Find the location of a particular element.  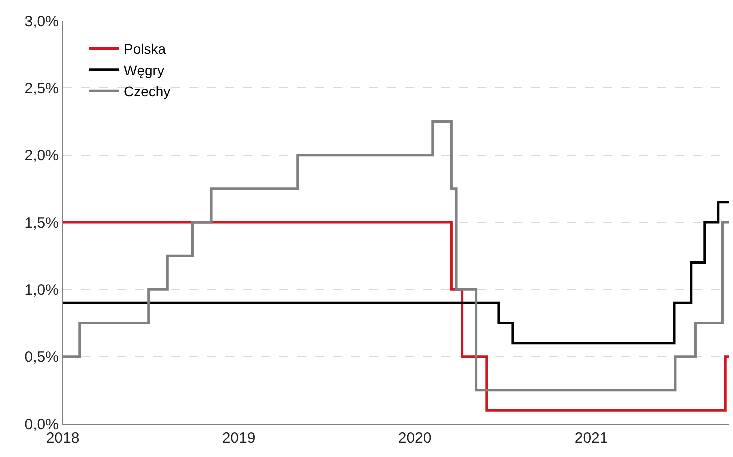

y-tick-label: 1,0% is located at coordinates (41, 290).